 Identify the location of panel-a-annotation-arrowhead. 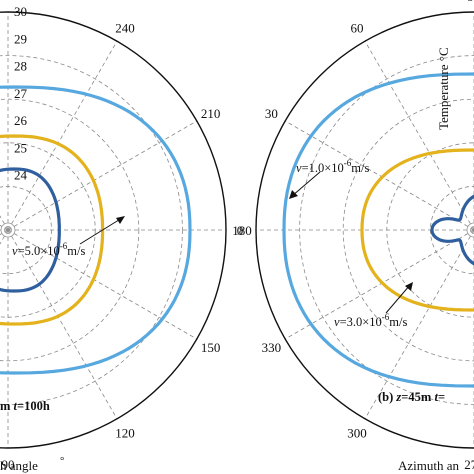
(120, 220).